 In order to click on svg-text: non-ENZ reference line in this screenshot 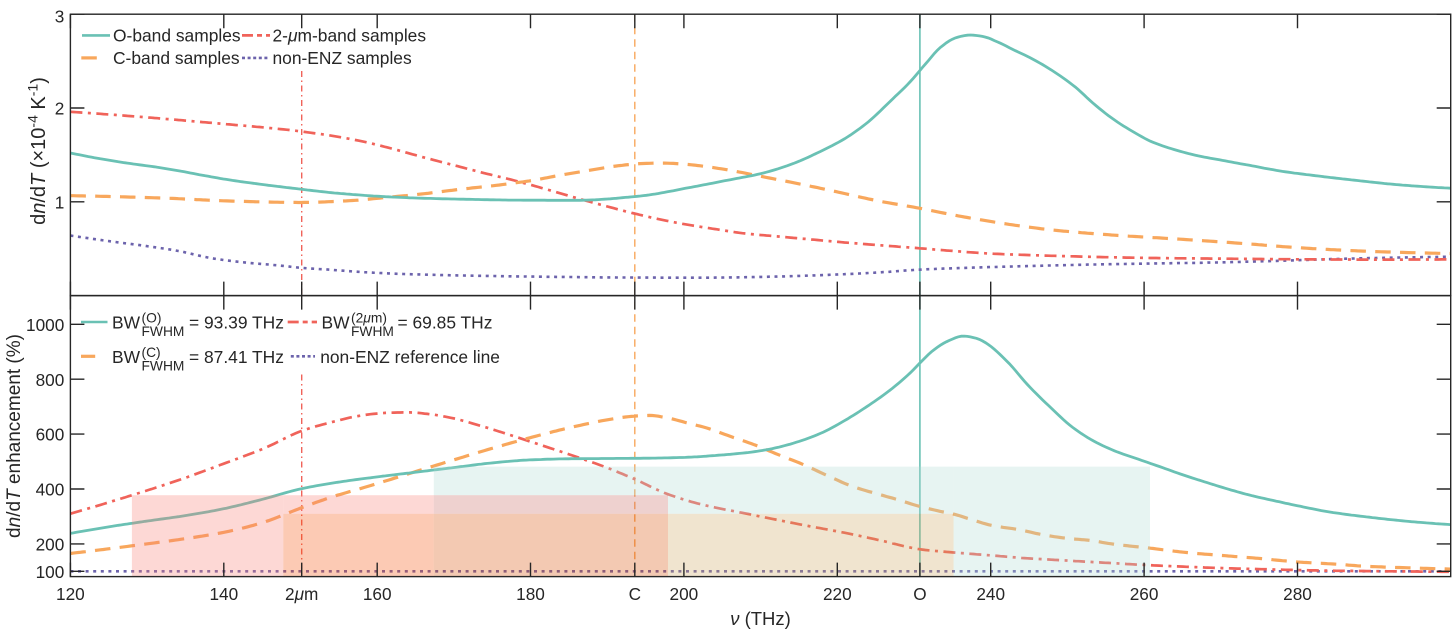, I will do `click(410, 357)`.